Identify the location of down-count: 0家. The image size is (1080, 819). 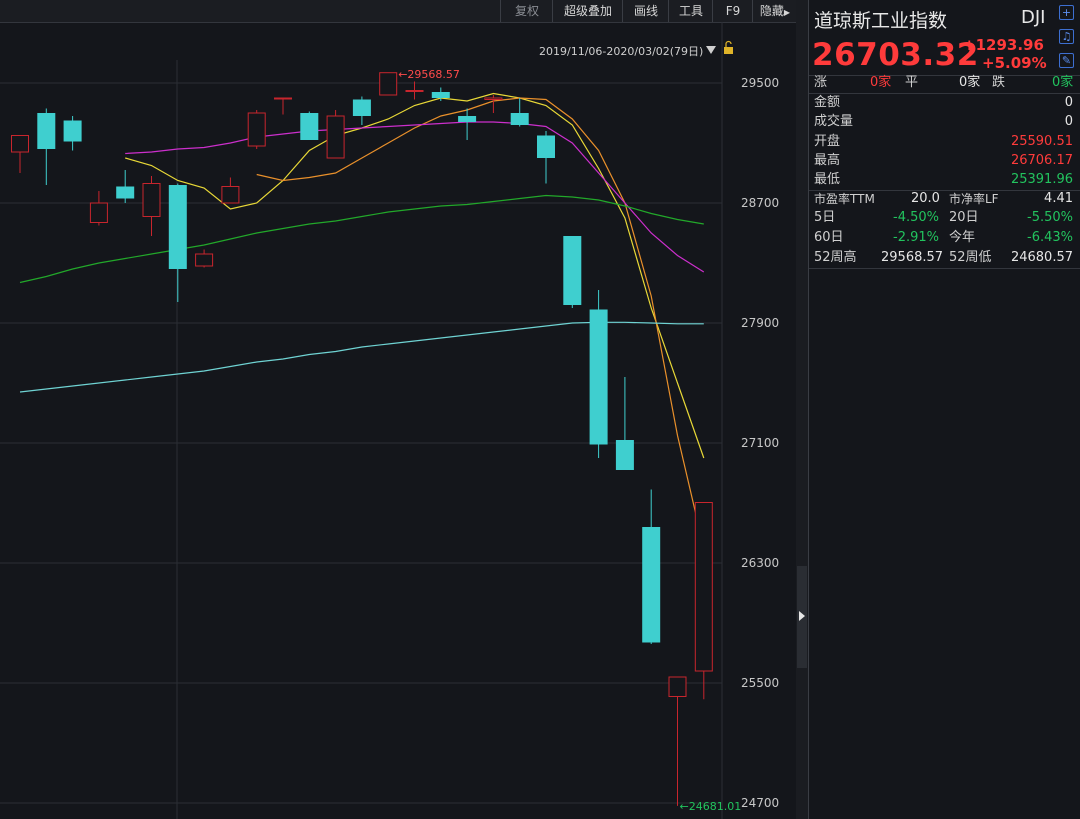
(1063, 82).